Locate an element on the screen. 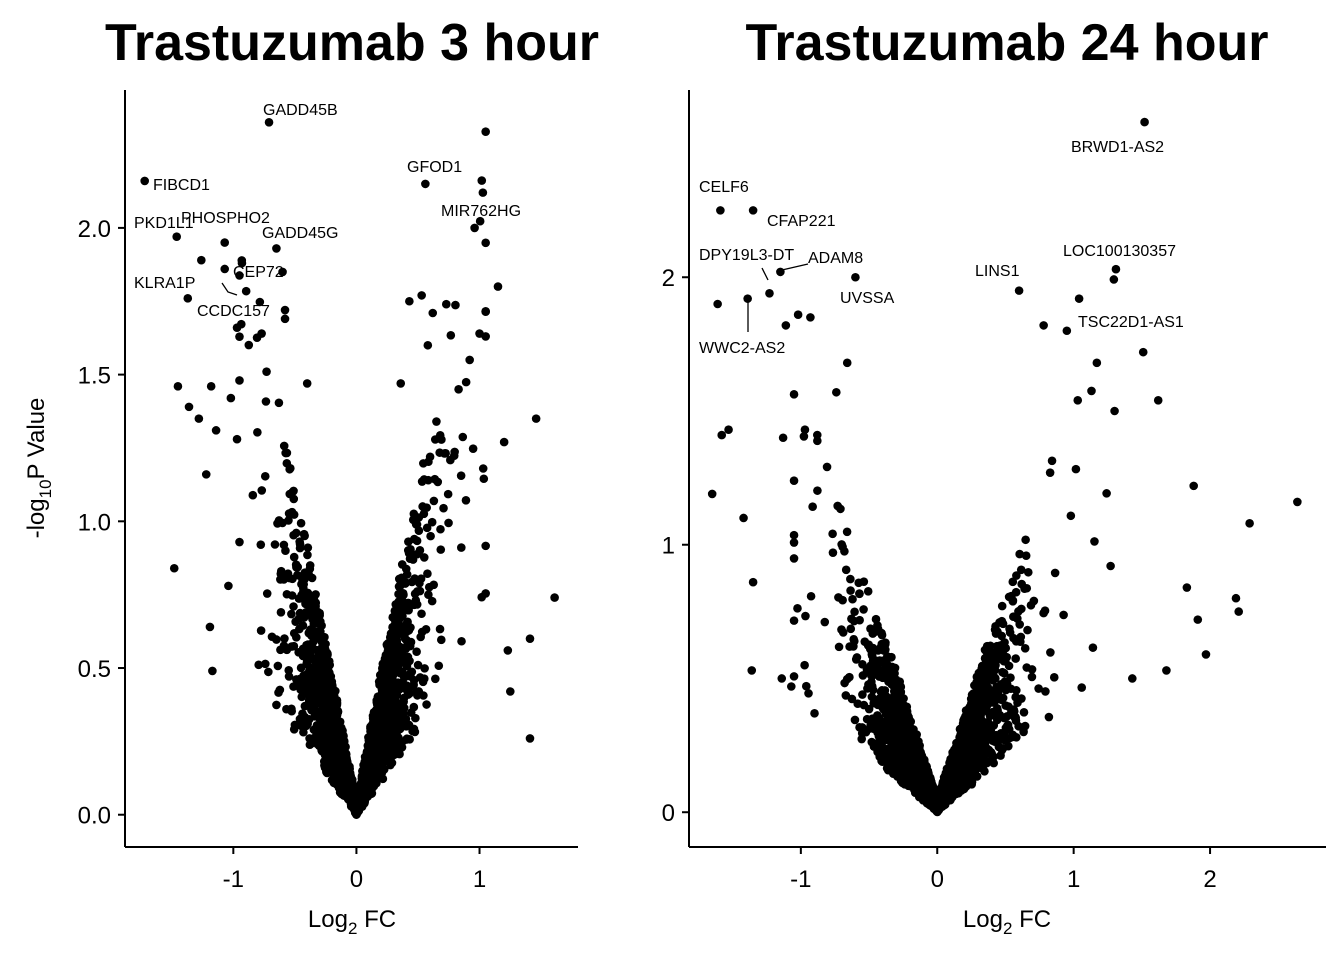 The width and height of the screenshot is (1344, 960). y-tick-label: 2 is located at coordinates (668, 278).